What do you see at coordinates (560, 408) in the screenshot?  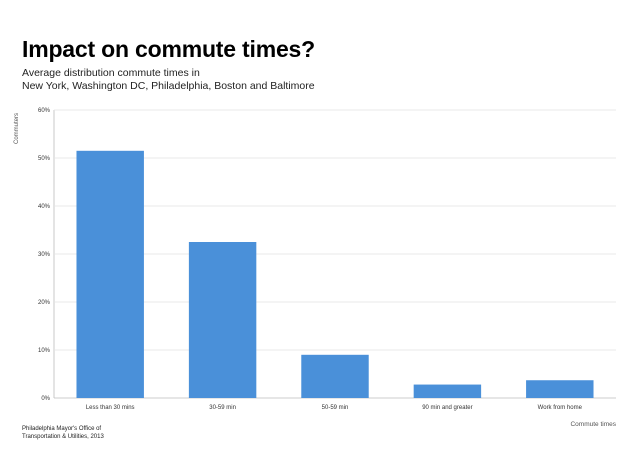 I see `x-category-label: Work from home` at bounding box center [560, 408].